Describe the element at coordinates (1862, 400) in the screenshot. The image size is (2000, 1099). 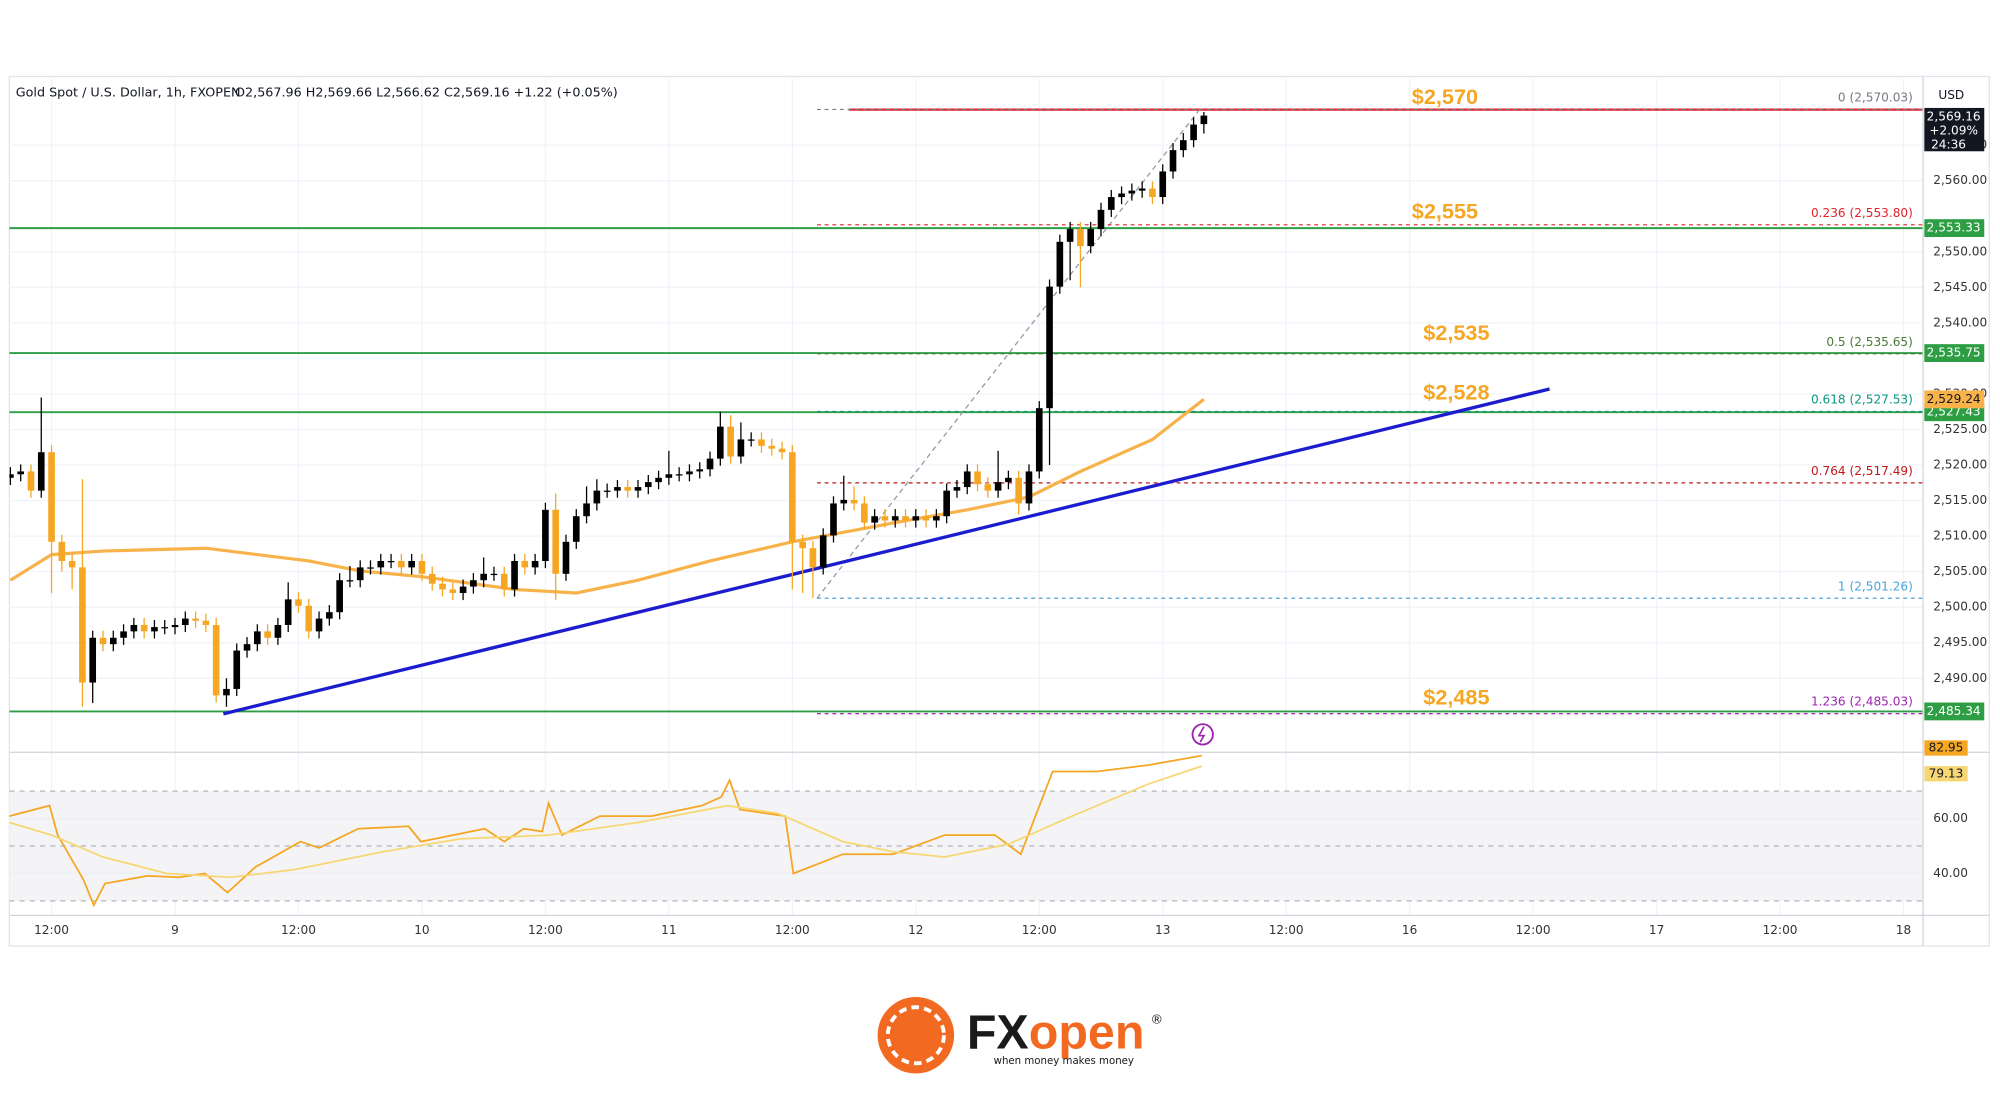
I see `fib-label: 0.618 (2,527.53)` at that location.